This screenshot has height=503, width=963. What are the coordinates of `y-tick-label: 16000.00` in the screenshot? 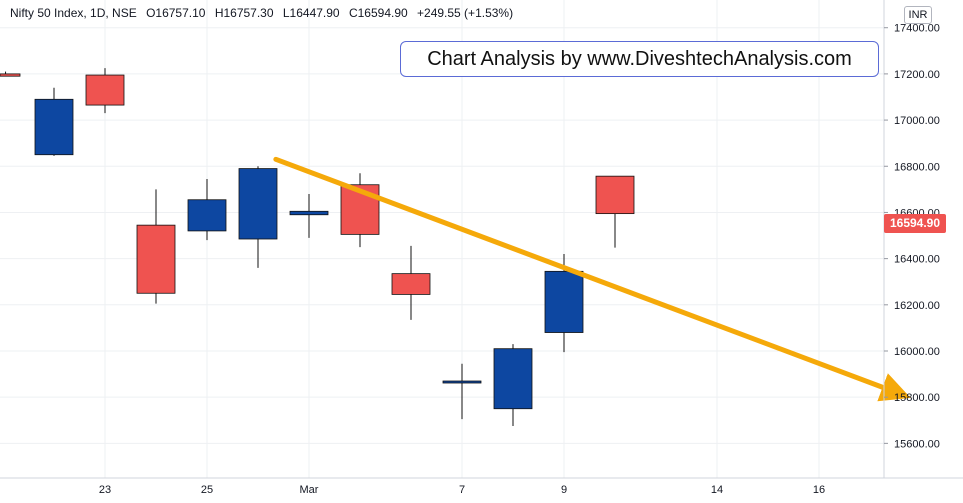 It's located at (917, 352).